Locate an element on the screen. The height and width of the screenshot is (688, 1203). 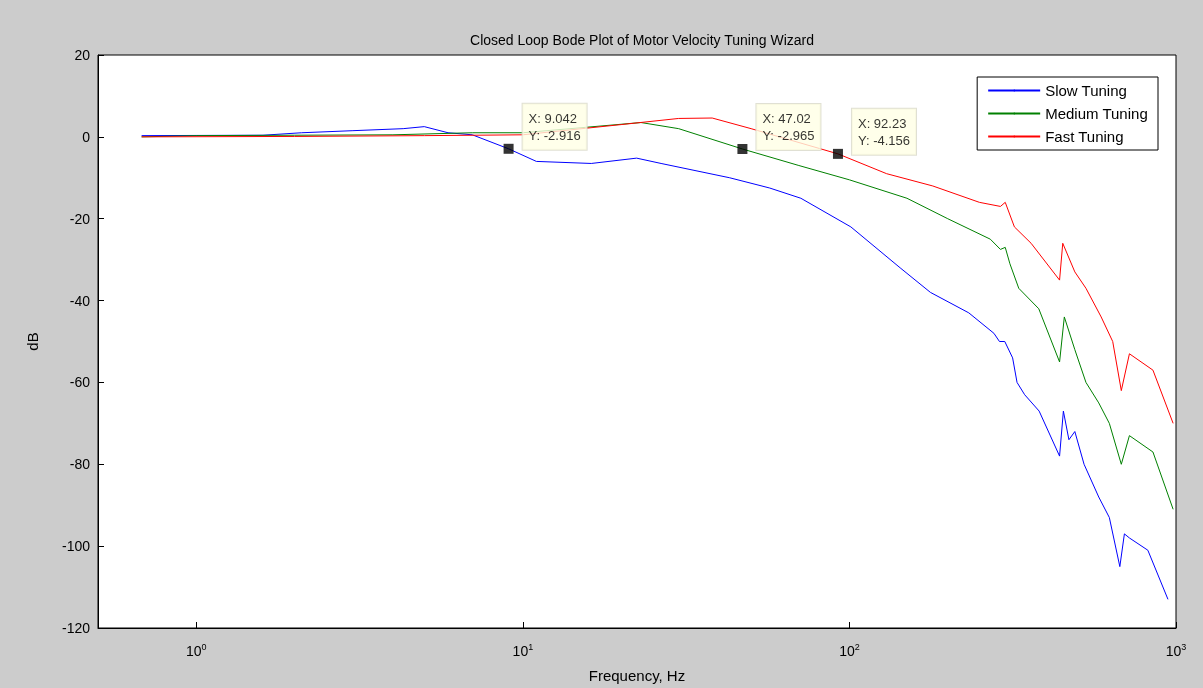
y-tick-label: -60 is located at coordinates (80, 382).